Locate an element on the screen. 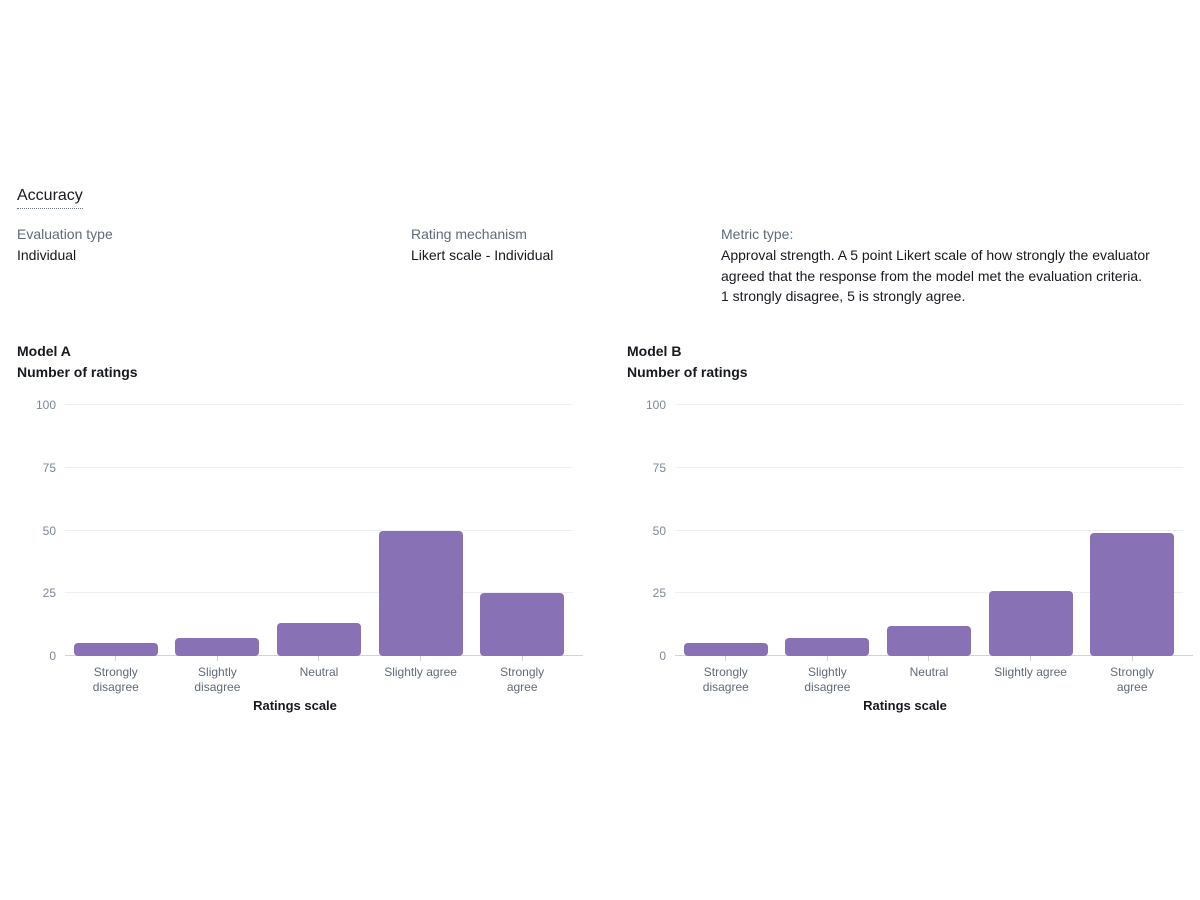  evaluation-type-label: Evaluation type is located at coordinates (65, 234).